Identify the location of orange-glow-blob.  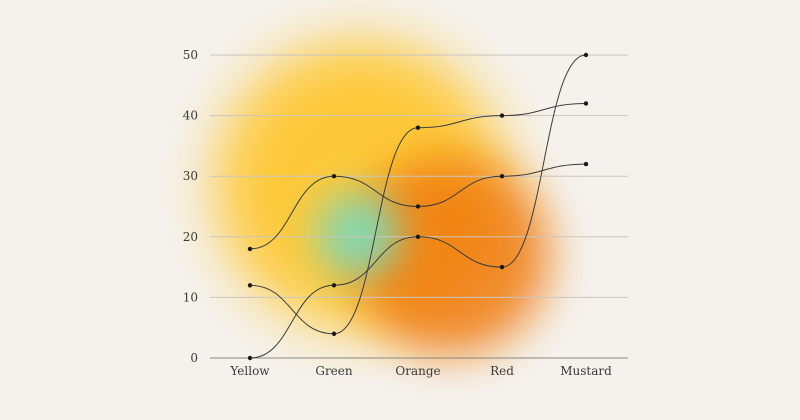
(450, 255).